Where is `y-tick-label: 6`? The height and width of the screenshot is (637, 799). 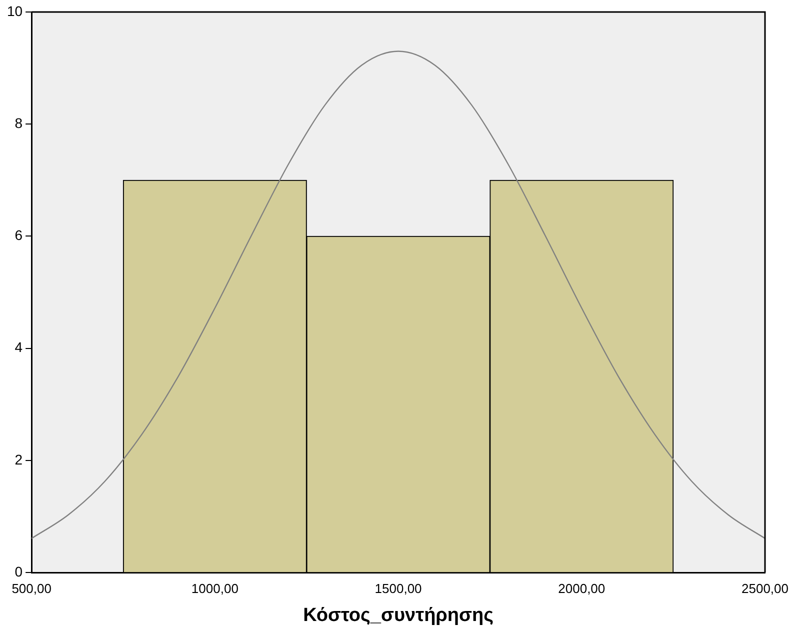
y-tick-label: 6 is located at coordinates (18, 235).